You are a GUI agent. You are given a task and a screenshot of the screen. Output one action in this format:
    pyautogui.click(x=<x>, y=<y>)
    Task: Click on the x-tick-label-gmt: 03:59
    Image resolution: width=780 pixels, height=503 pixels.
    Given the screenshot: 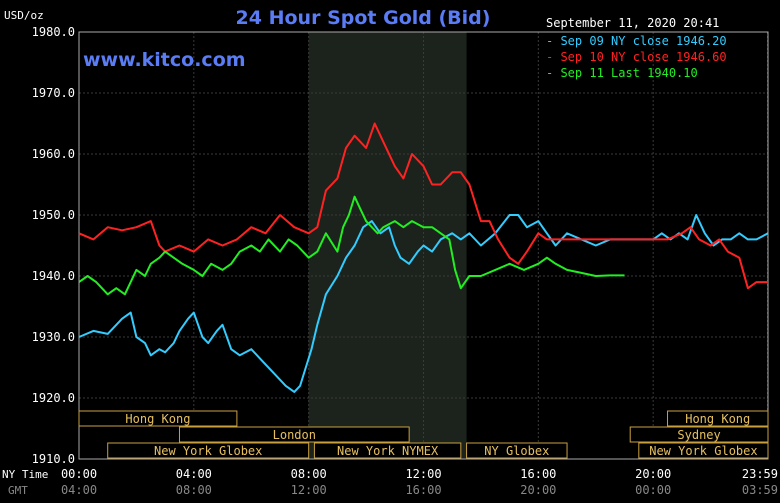 What is the action you would take?
    pyautogui.click(x=760, y=490)
    